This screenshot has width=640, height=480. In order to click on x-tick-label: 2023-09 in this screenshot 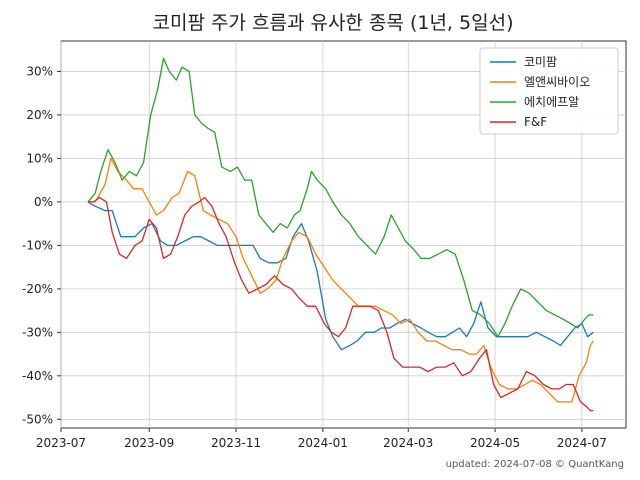, I will do `click(149, 443)`.